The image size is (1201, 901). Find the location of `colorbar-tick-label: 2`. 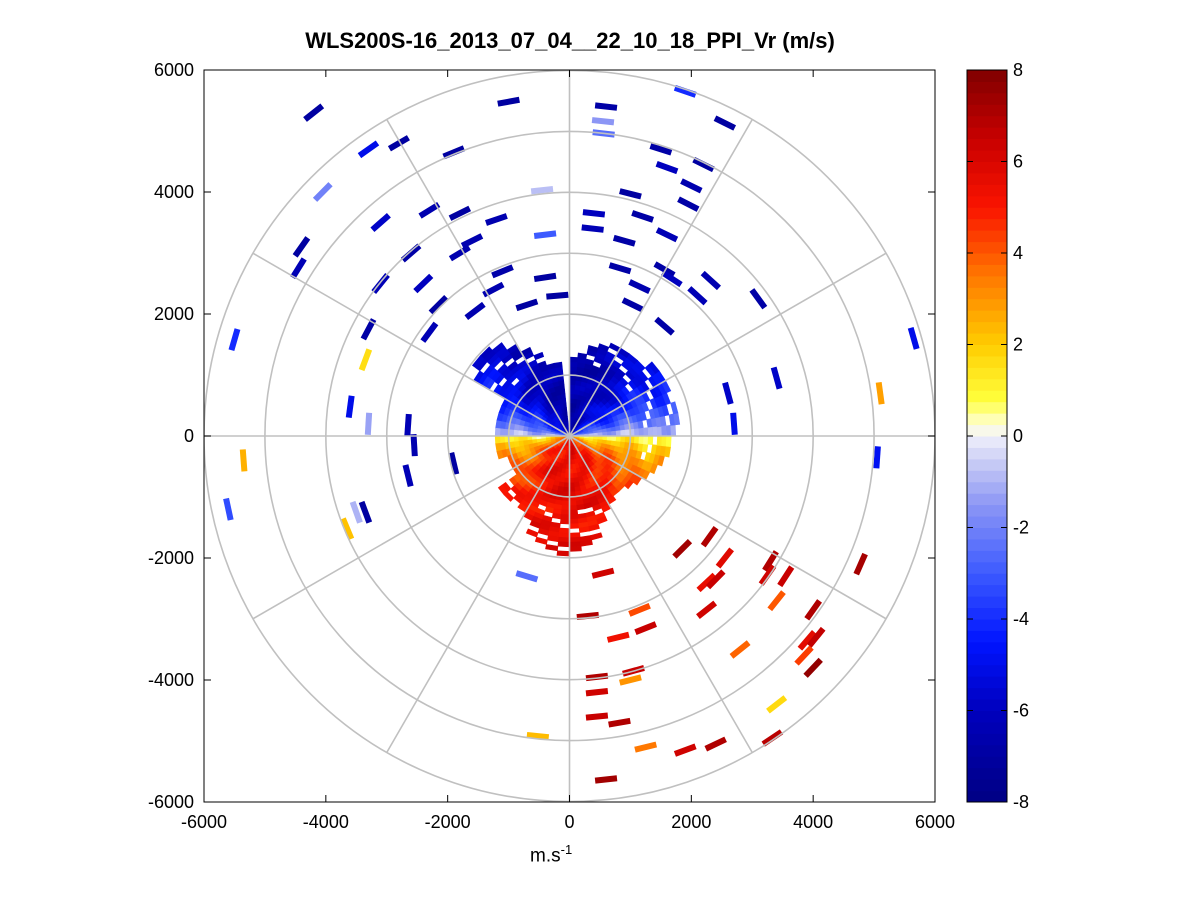

colorbar-tick-label: 2 is located at coordinates (1018, 345).